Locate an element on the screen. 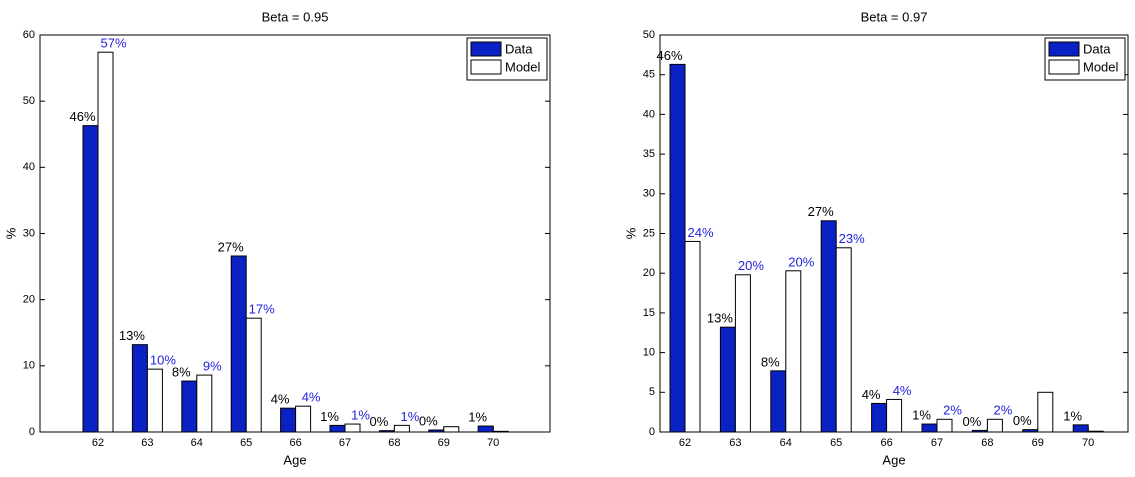 This screenshot has height=477, width=1135. data-label: 17% is located at coordinates (262, 309).